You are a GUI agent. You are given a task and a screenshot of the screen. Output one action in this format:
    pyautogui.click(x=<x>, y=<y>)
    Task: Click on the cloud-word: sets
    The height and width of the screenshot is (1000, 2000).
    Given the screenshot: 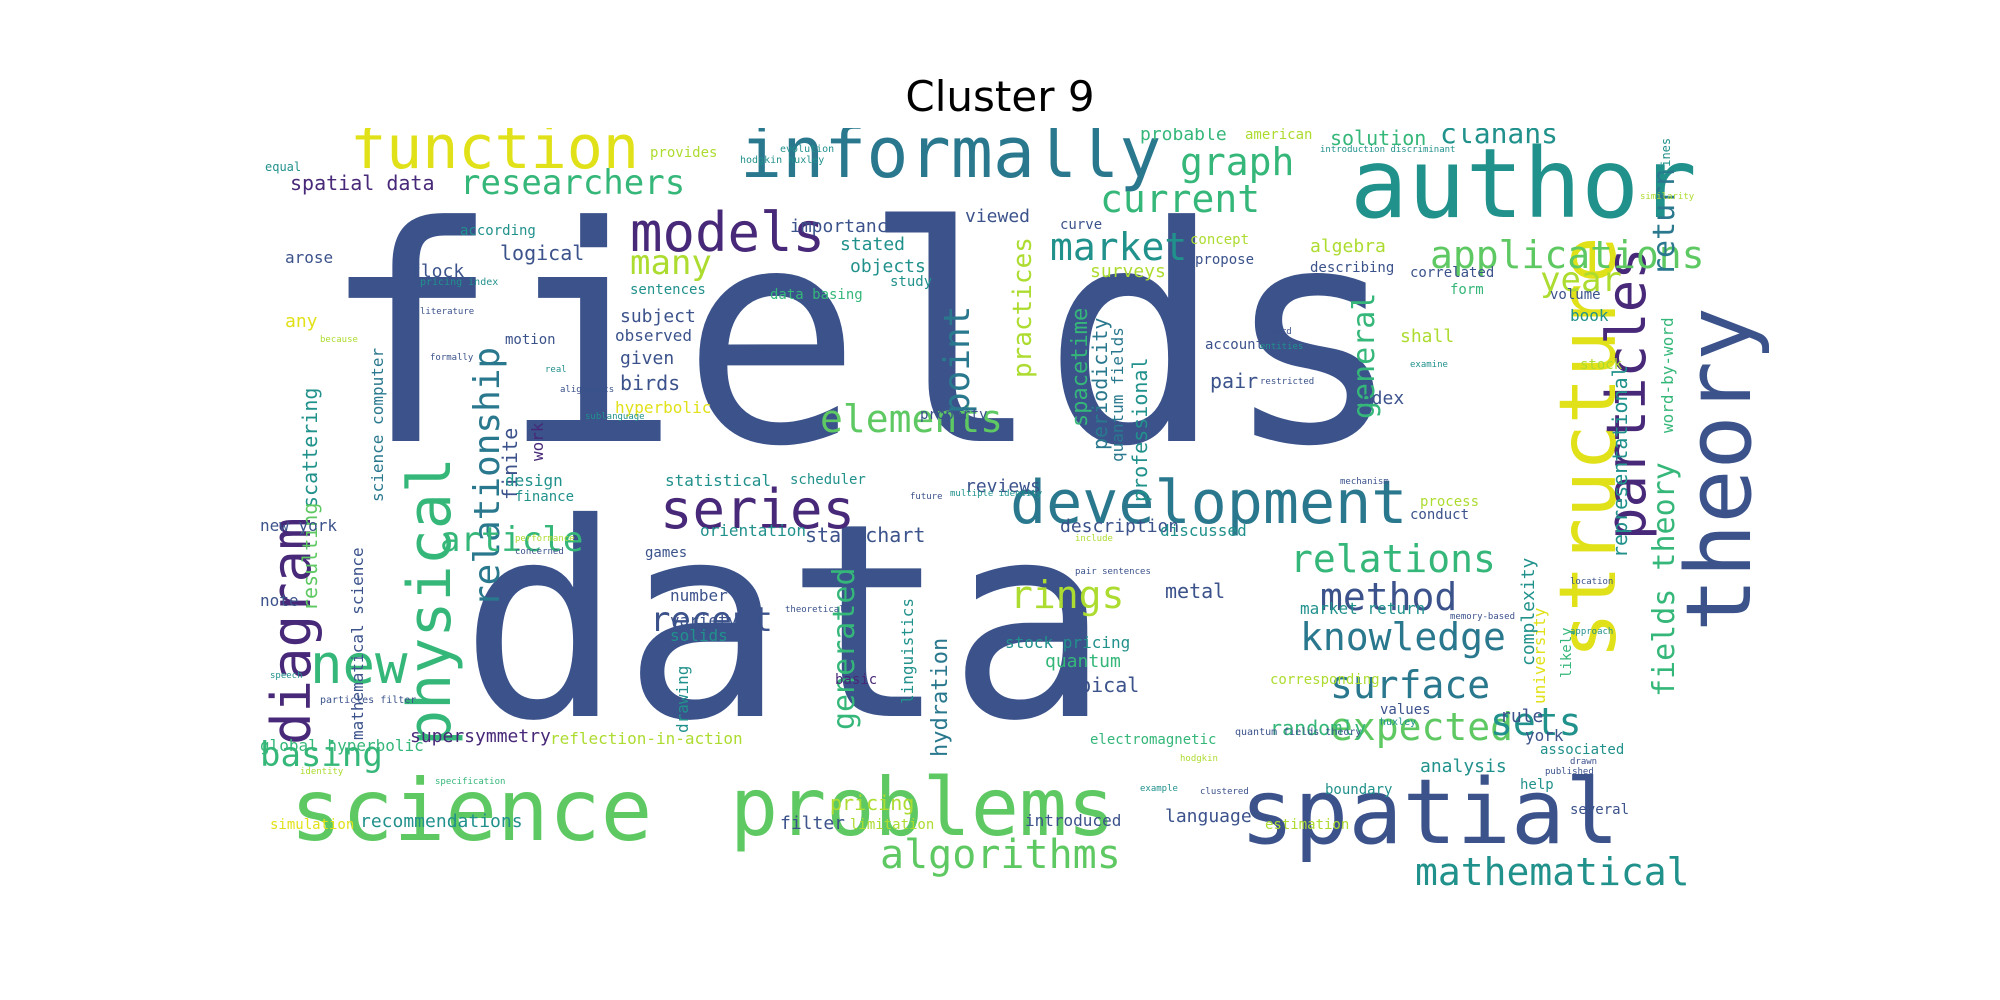 What is the action you would take?
    pyautogui.click(x=1536, y=722)
    